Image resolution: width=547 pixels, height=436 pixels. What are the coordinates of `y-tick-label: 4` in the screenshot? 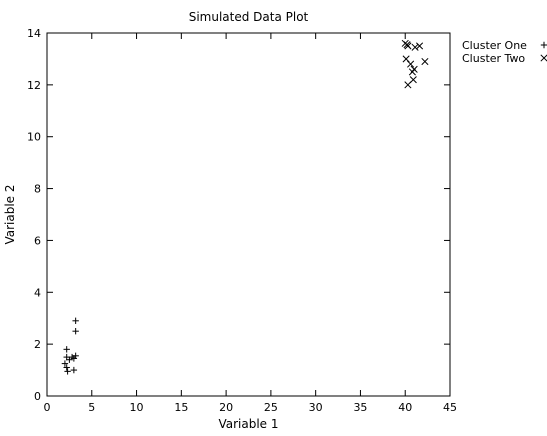 It's located at (37, 292).